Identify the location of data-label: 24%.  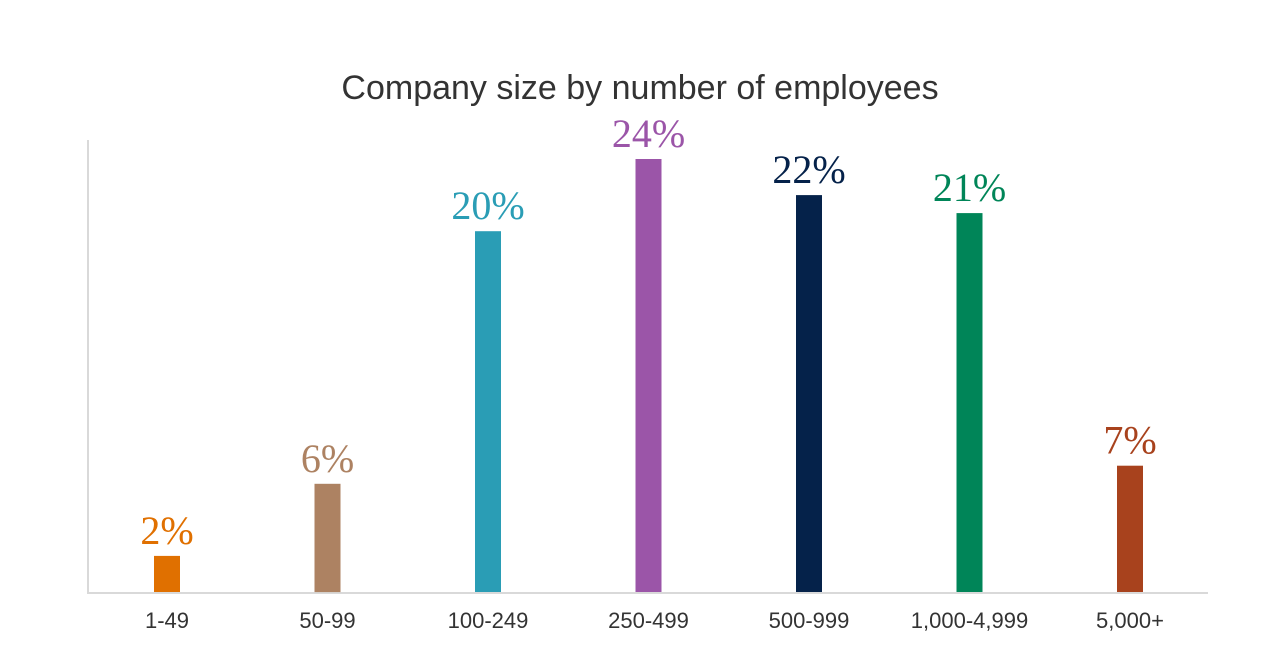
(648, 133).